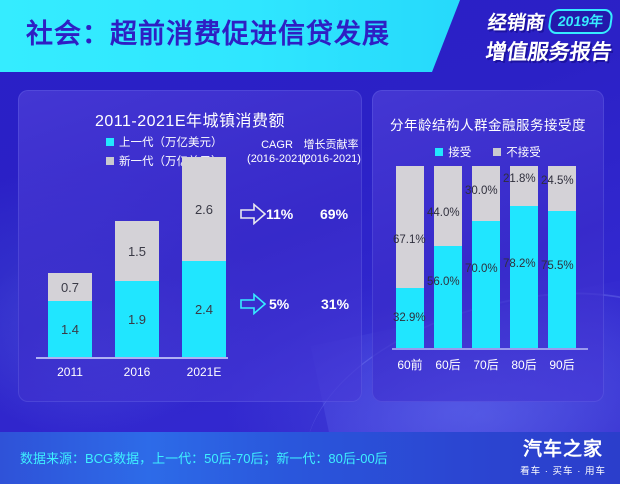 The width and height of the screenshot is (620, 484). I want to click on bar-60qian, so click(410, 257).